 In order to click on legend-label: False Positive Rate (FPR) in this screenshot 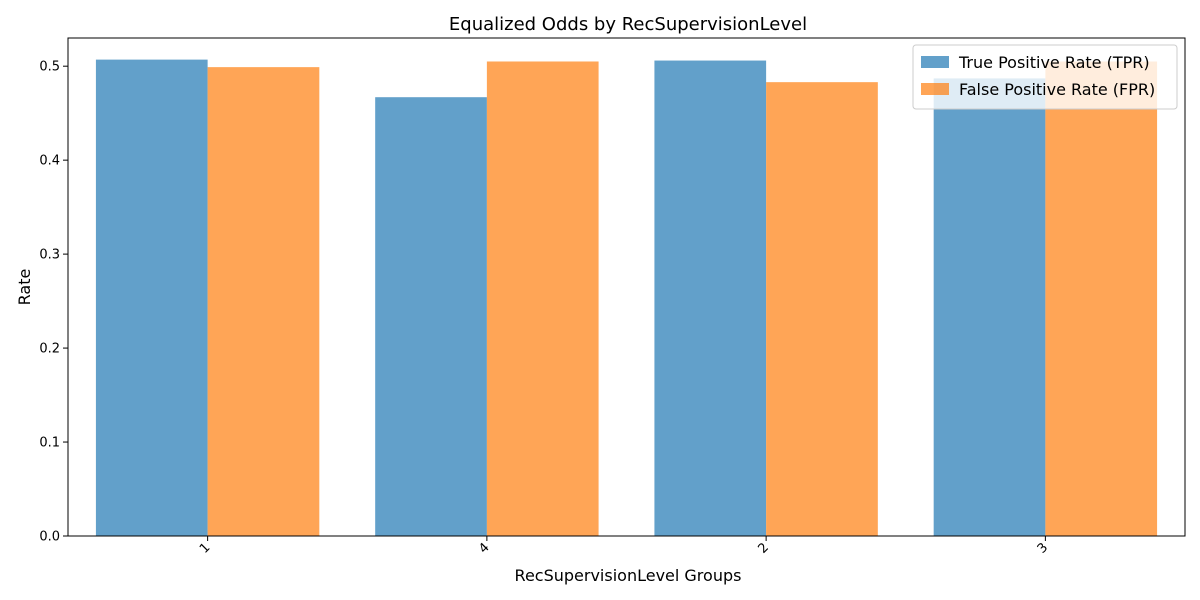, I will do `click(1057, 89)`.